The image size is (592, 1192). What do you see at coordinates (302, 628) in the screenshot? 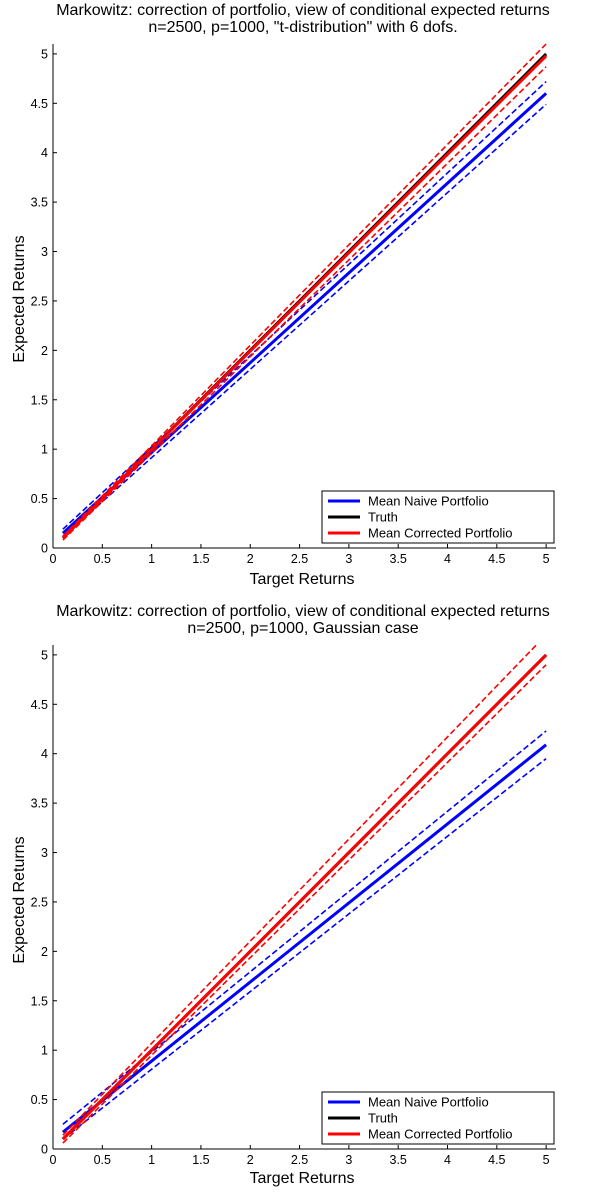
I see `chart-subtitle: n=2500, p=1000, Gaussian case` at bounding box center [302, 628].